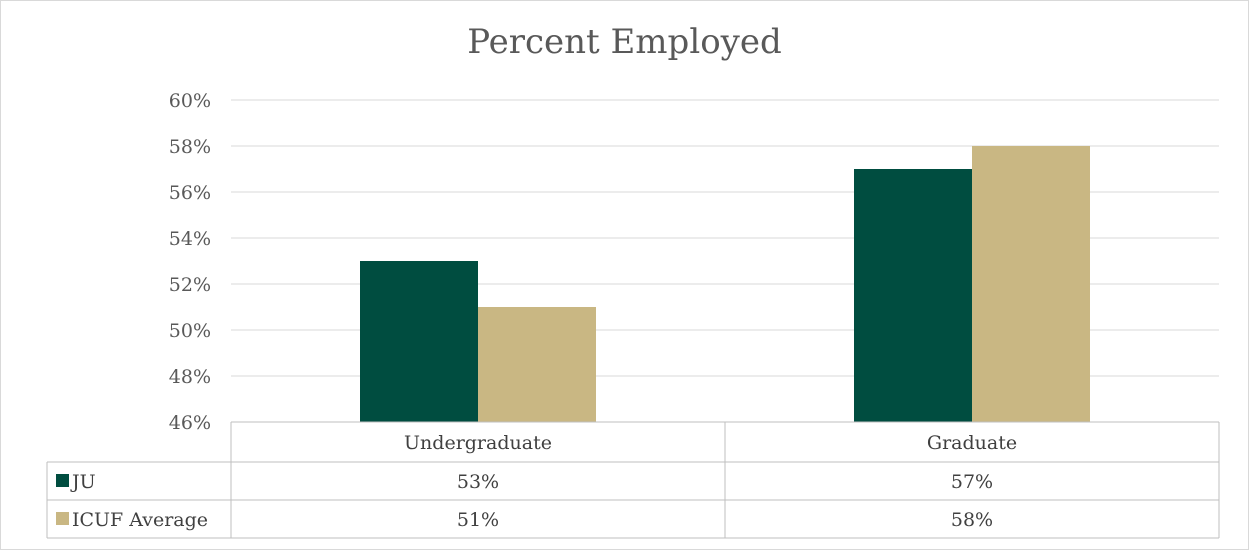 Image resolution: width=1249 pixels, height=550 pixels. What do you see at coordinates (972, 482) in the screenshot?
I see `table-cell-value: 57%` at bounding box center [972, 482].